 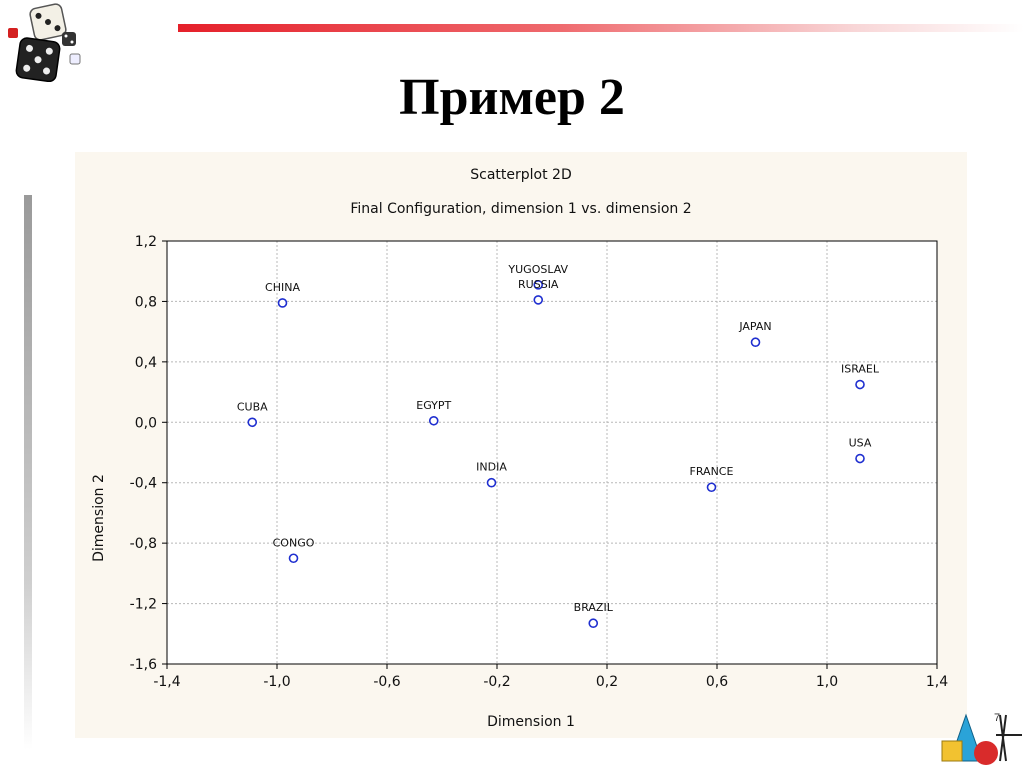 What do you see at coordinates (512, 97) in the screenshot?
I see `slide-title: Пример 2` at bounding box center [512, 97].